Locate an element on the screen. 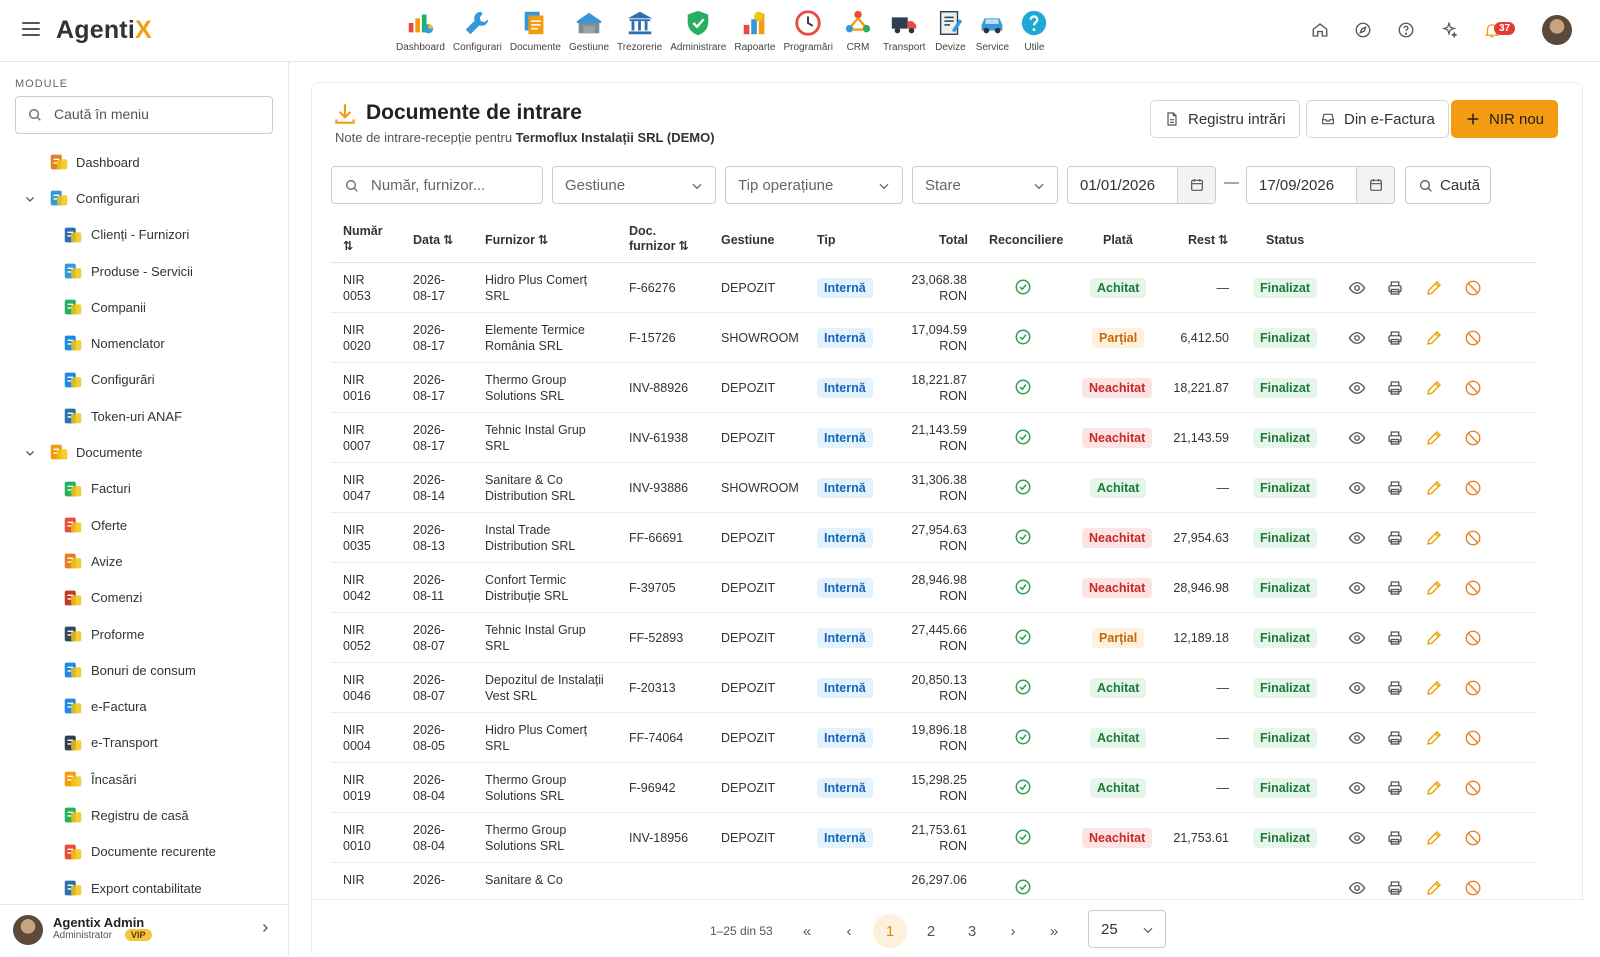 This screenshot has height=957, width=1600. cell-numar: NIR 0004 is located at coordinates (357, 738).